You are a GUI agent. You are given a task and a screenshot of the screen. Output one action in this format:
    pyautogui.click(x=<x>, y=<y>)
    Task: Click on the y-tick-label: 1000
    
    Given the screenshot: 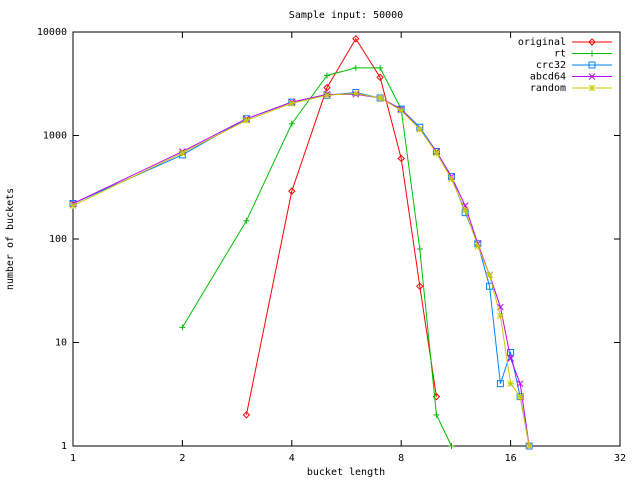 What is the action you would take?
    pyautogui.click(x=55, y=136)
    